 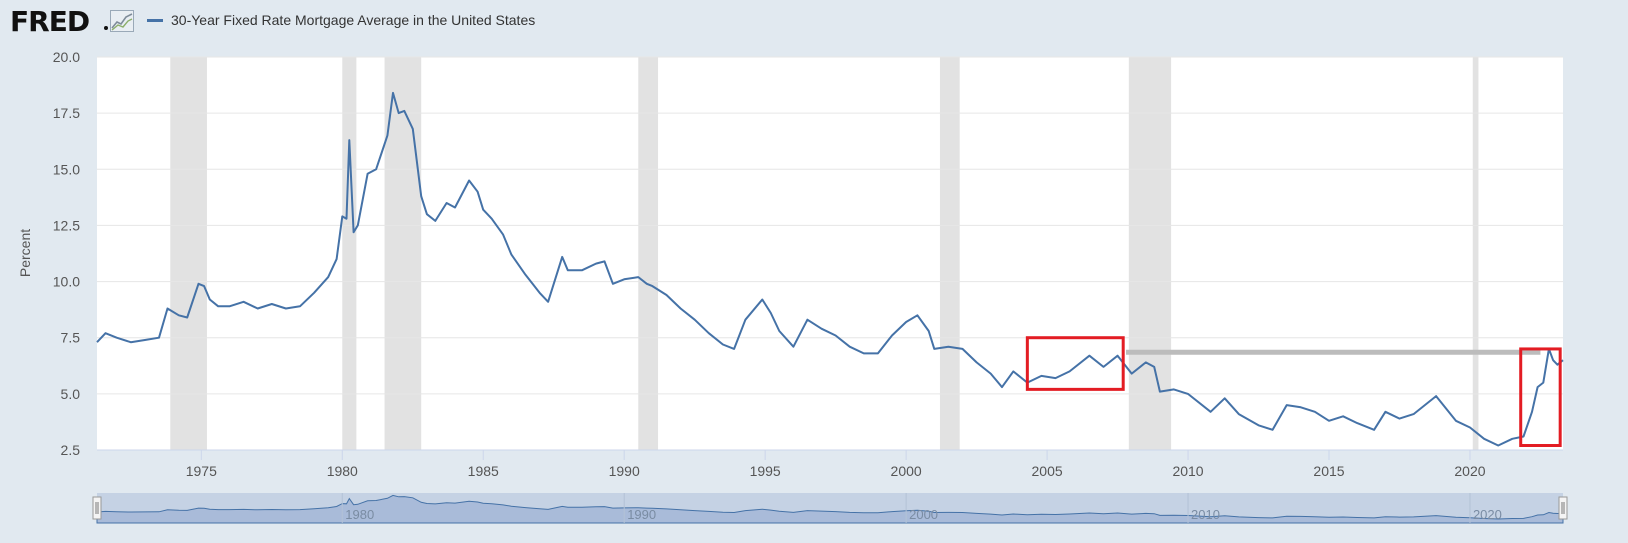 I want to click on navigator-tick-label: 1990, so click(x=641, y=514).